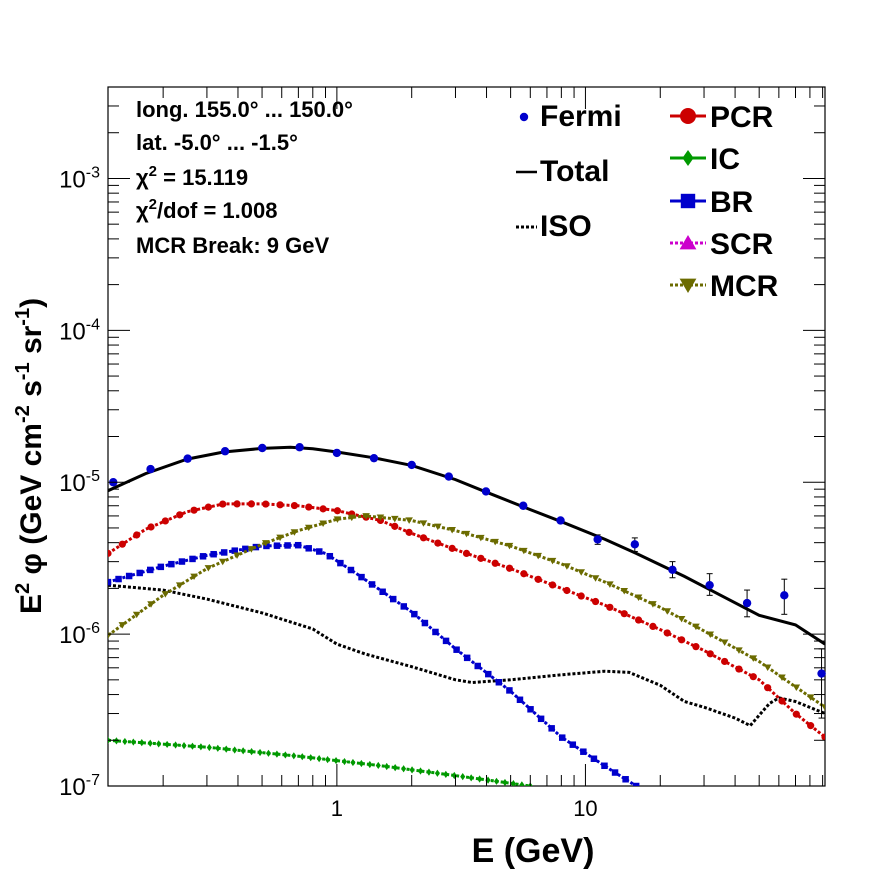 This screenshot has width=896, height=872. Describe the element at coordinates (732, 202) in the screenshot. I see `legend-label: BR` at that location.